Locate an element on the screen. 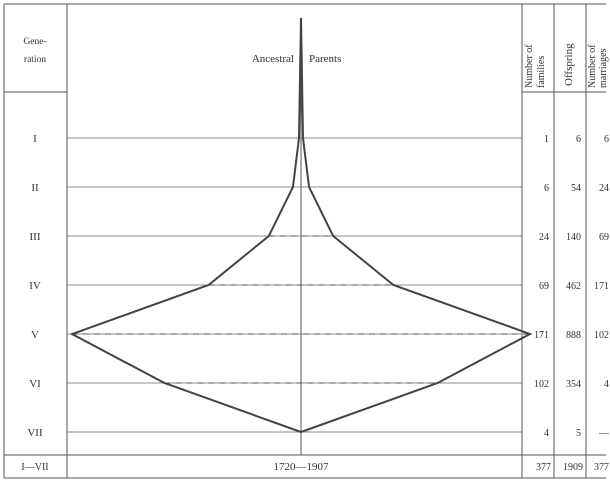 The width and height of the screenshot is (610, 483). families-column-header-line2: families is located at coordinates (541, 72).